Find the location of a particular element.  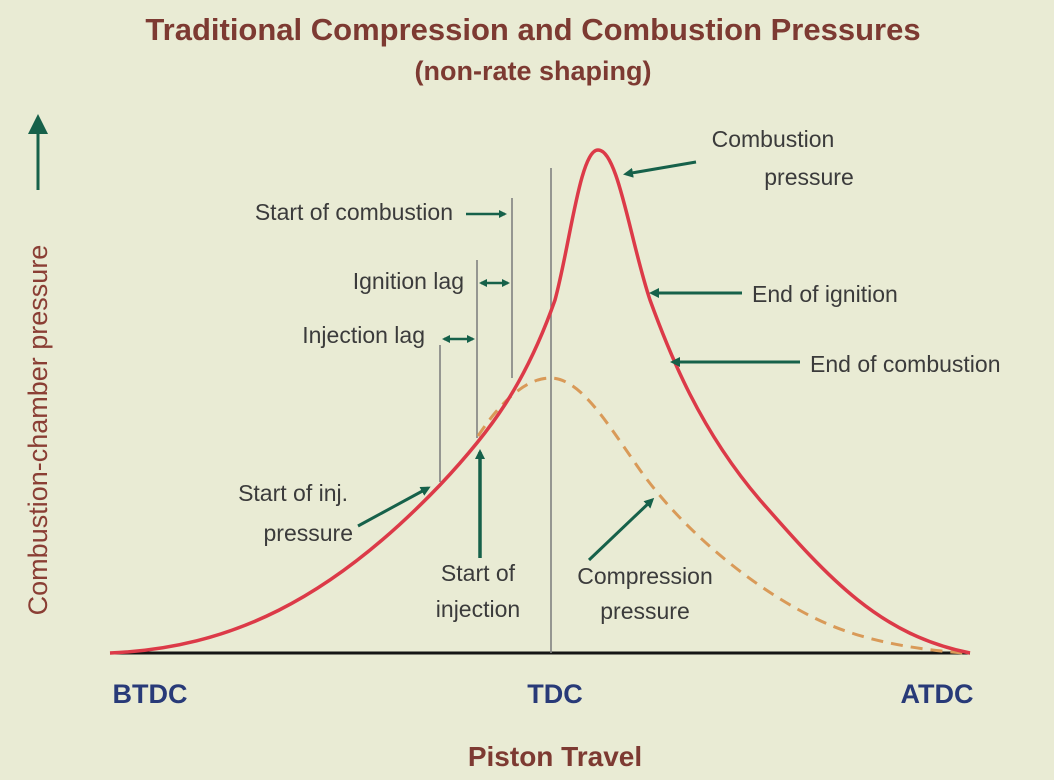

arrow-combustion-pressure is located at coordinates (660, 169).